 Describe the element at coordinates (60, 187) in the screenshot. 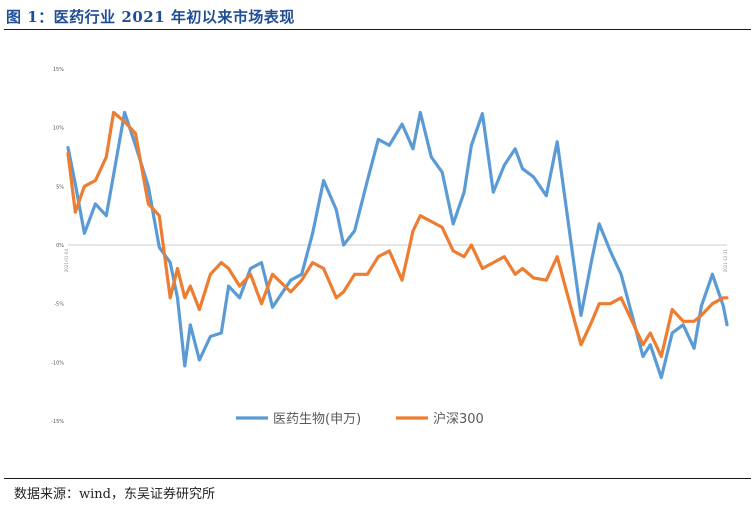

I see `y-tick-label: 5%` at that location.